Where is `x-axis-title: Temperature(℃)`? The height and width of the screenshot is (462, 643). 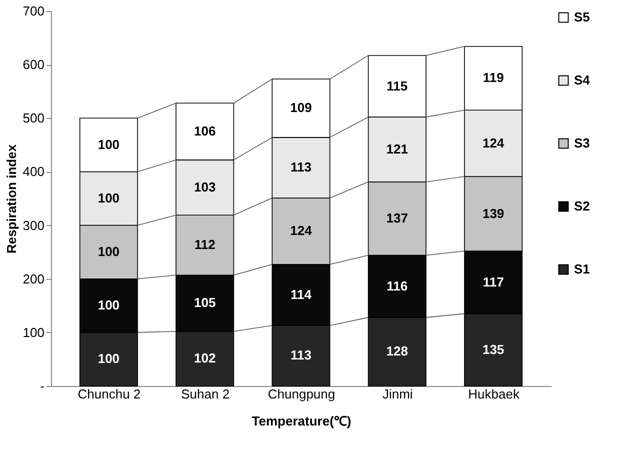 x-axis-title: Temperature(℃) is located at coordinates (302, 421).